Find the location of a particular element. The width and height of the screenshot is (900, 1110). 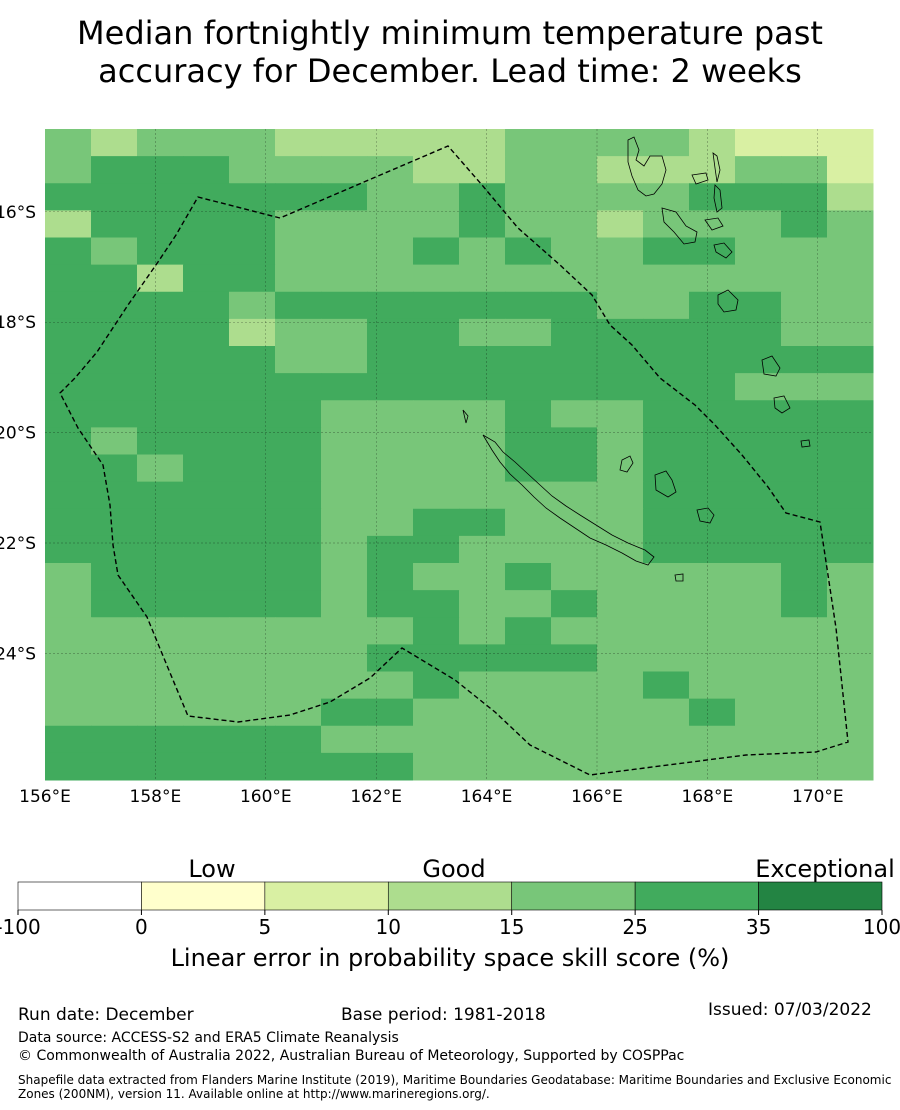

colorbar is located at coordinates (450, 896).